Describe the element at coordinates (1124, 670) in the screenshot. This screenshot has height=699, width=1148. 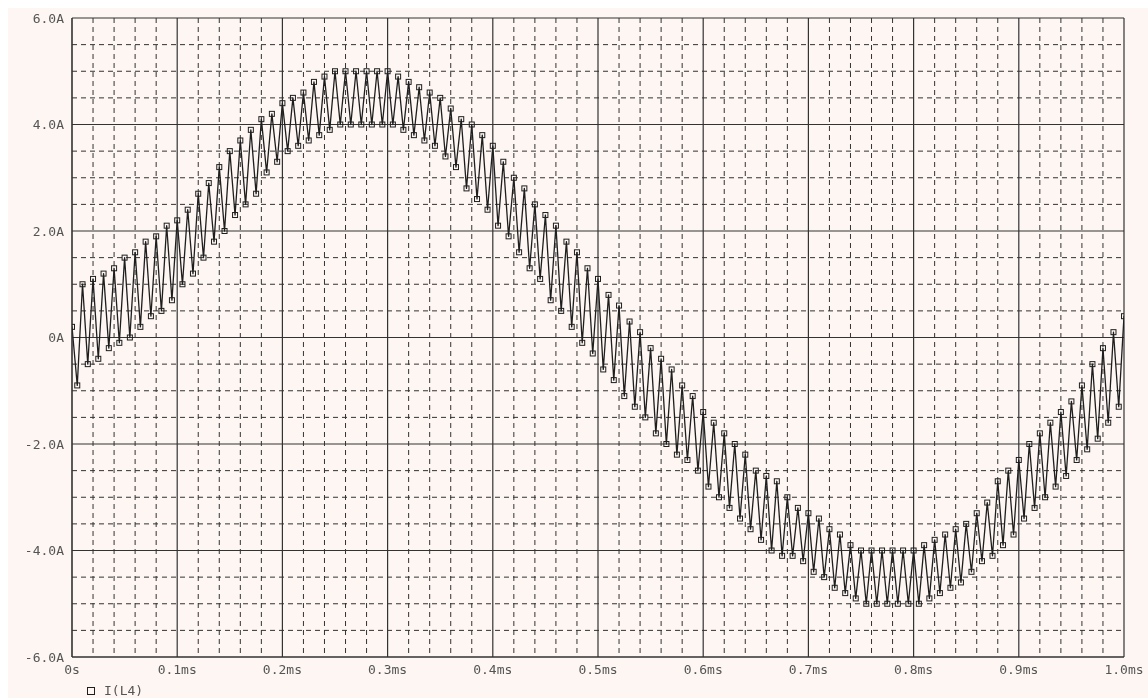
I see `x-tick-label: 1.0ms` at that location.